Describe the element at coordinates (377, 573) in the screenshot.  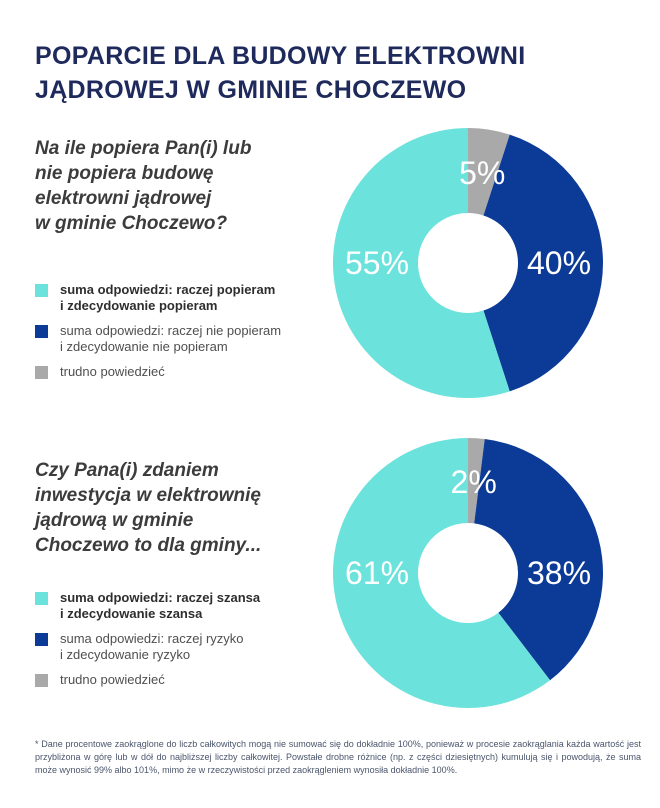
I see `slice-percent-label: 61%` at that location.